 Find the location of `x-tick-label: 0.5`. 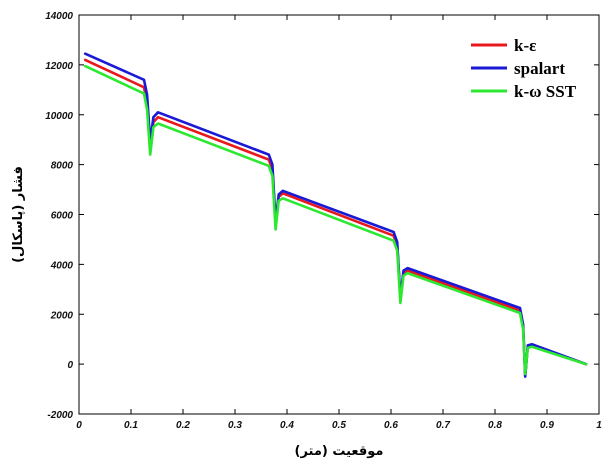

x-tick-label: 0.5 is located at coordinates (339, 425).